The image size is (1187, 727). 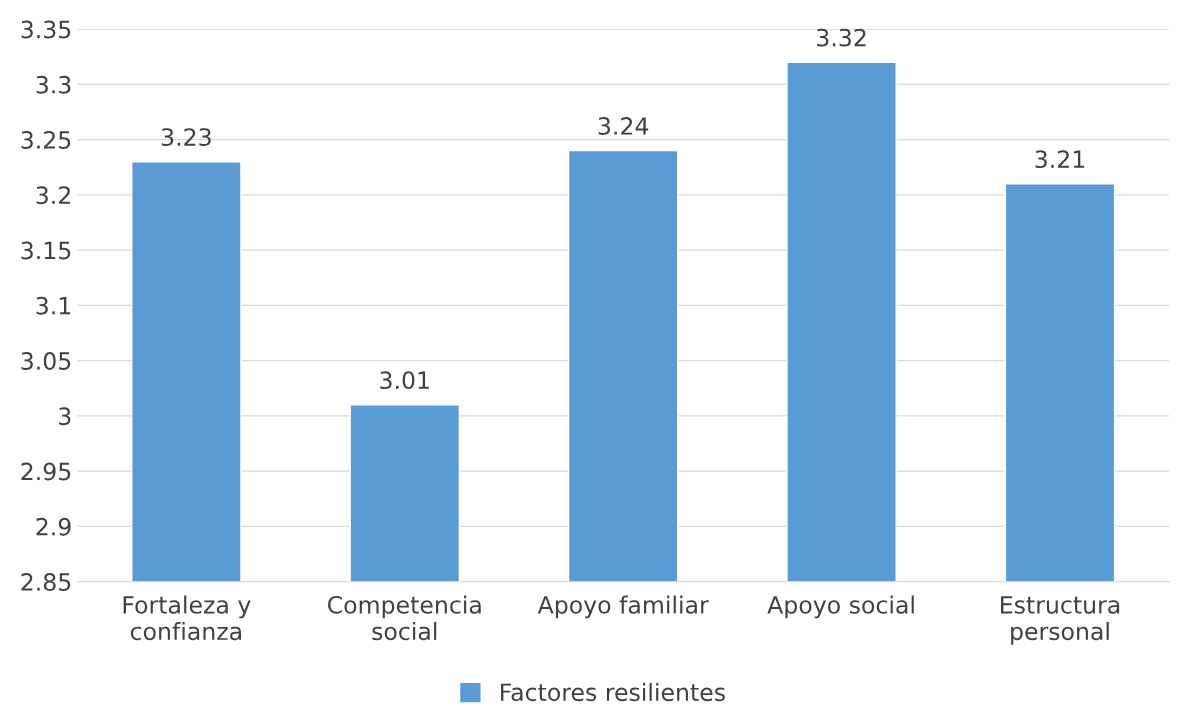 I want to click on y-tick-label: 2.9, so click(x=53, y=526).